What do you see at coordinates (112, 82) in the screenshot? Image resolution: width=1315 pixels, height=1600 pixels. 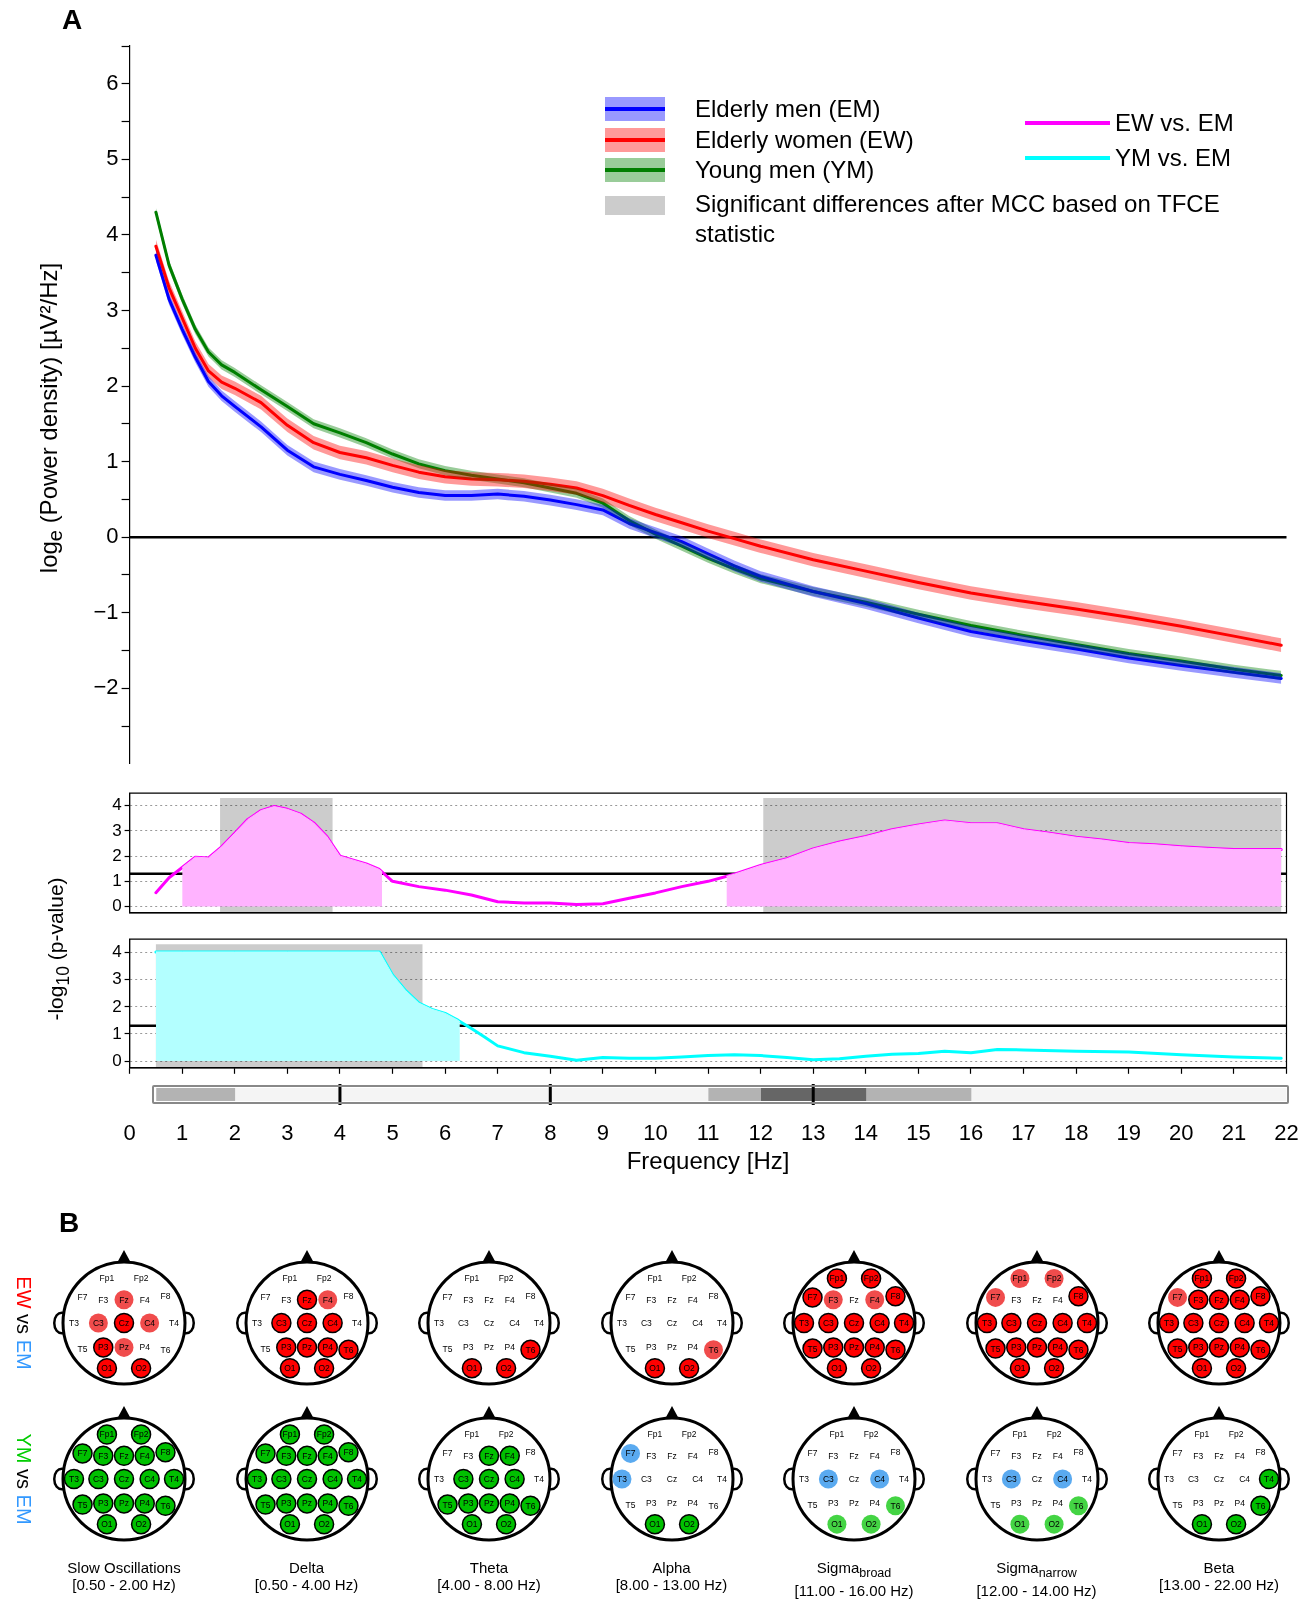 I see `y-tick-label: 6` at bounding box center [112, 82].